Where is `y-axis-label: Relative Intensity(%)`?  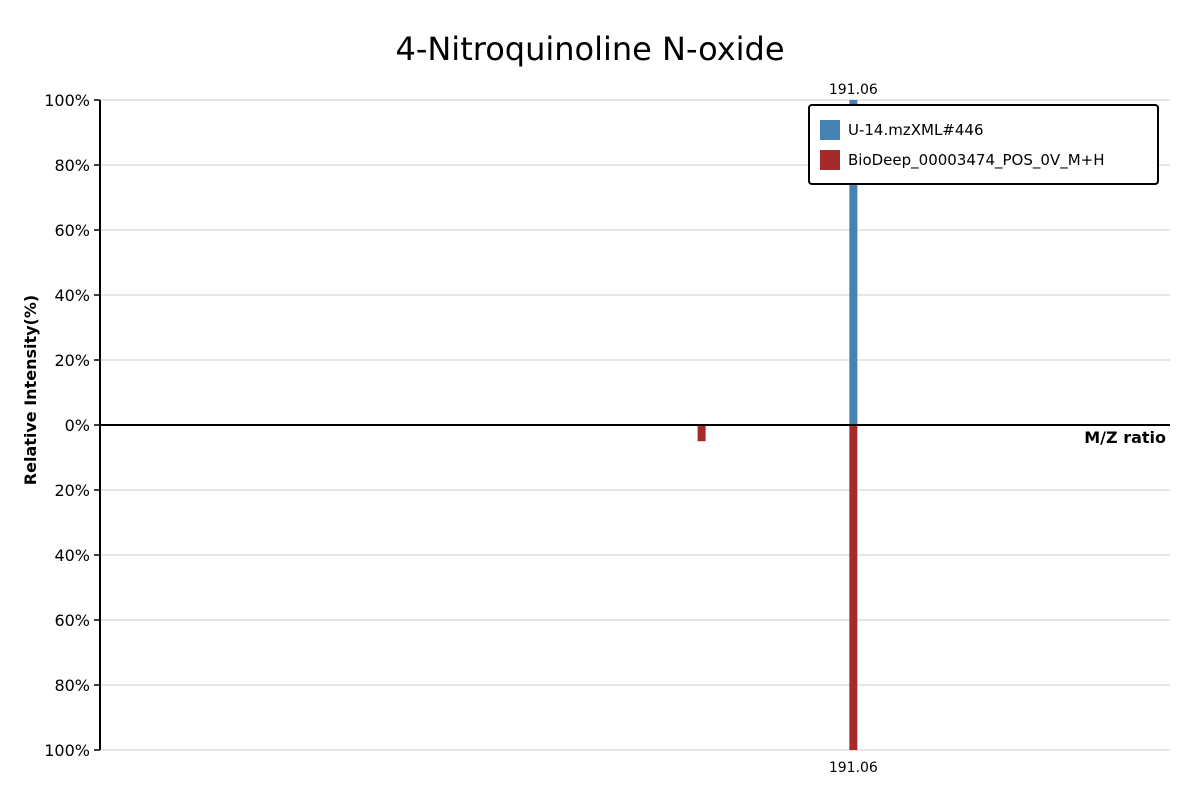 y-axis-label: Relative Intensity(%) is located at coordinates (30, 390).